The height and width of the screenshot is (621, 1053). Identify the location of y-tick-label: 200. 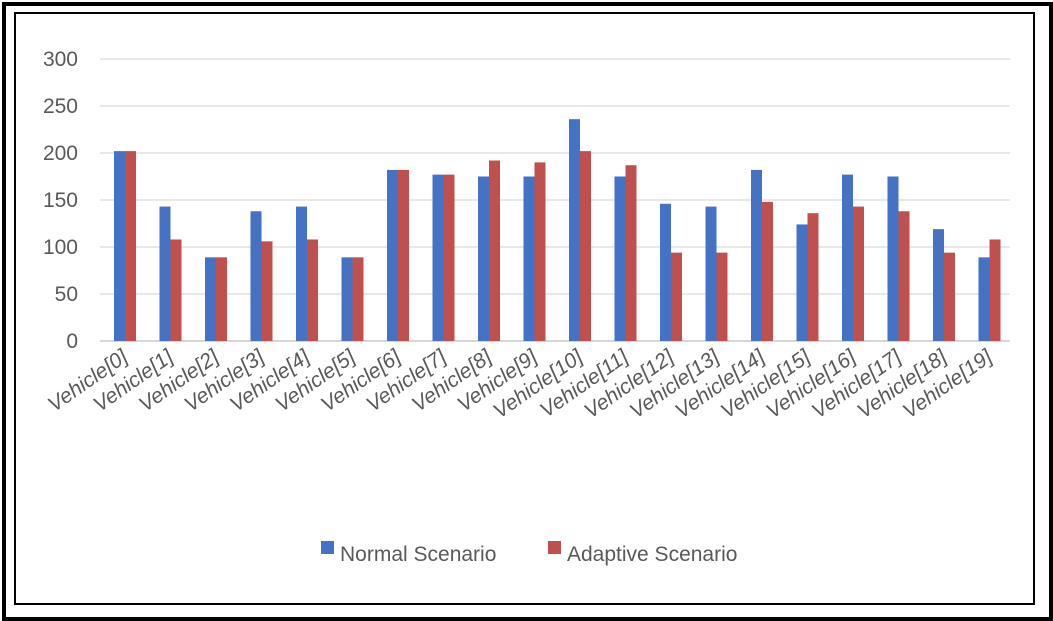
(60, 153).